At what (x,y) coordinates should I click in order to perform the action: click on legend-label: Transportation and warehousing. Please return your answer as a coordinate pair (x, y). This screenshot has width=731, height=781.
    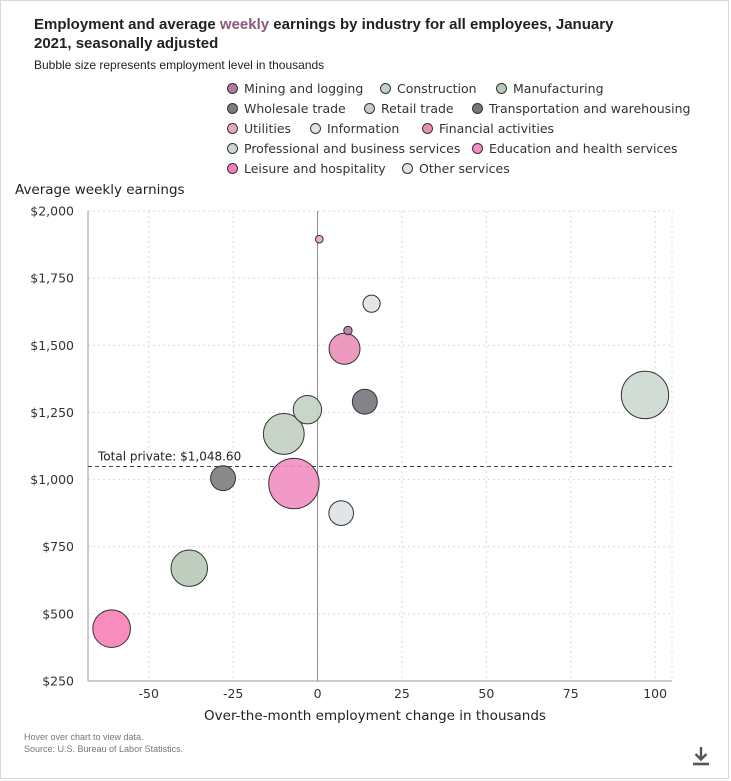
    Looking at the image, I should click on (590, 108).